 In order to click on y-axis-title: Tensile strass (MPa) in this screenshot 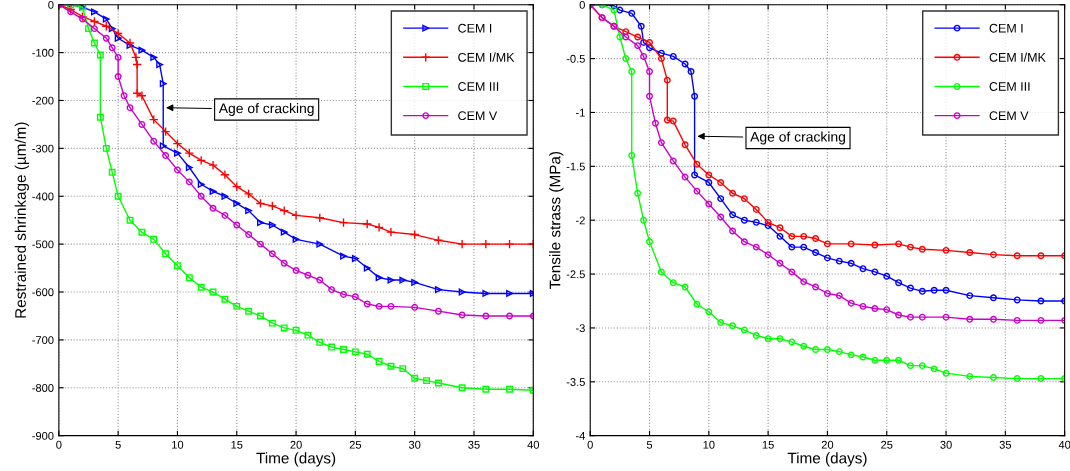, I will do `click(556, 220)`.